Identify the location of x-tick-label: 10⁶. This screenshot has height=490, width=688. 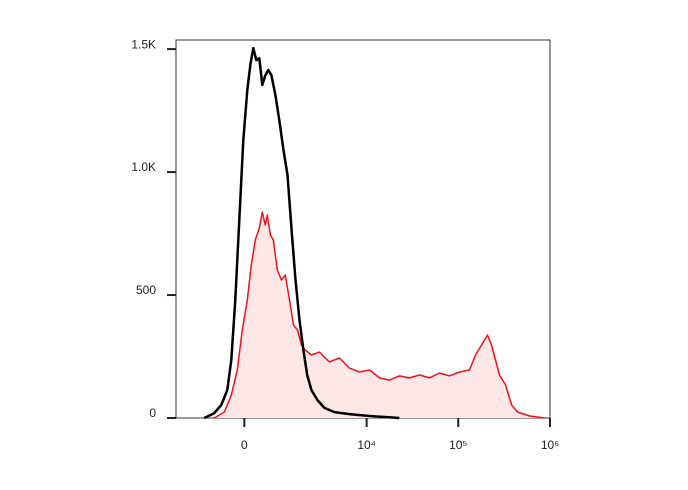
(550, 445).